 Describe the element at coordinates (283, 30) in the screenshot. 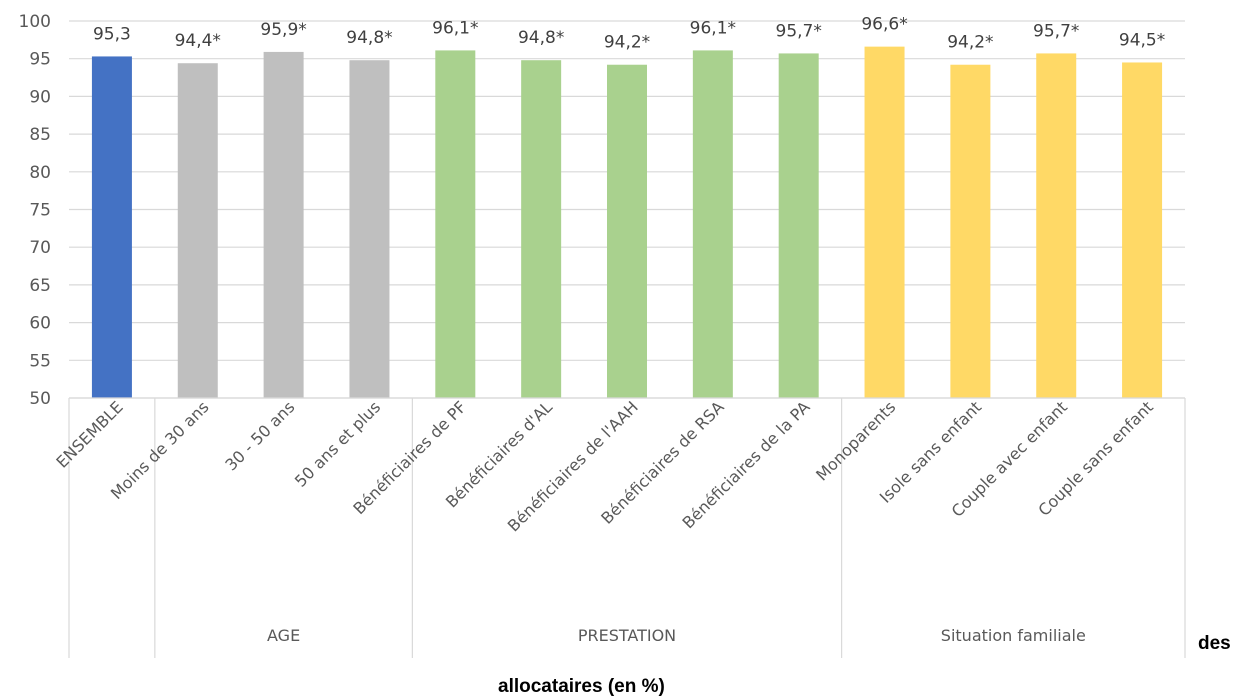

I see `data-label: 95,9*` at that location.